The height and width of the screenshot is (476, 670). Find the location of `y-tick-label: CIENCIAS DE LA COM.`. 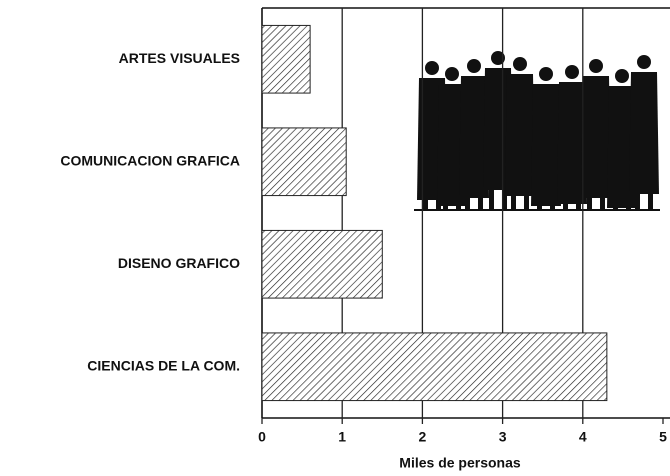

y-tick-label: CIENCIAS DE LA COM. is located at coordinates (163, 365).